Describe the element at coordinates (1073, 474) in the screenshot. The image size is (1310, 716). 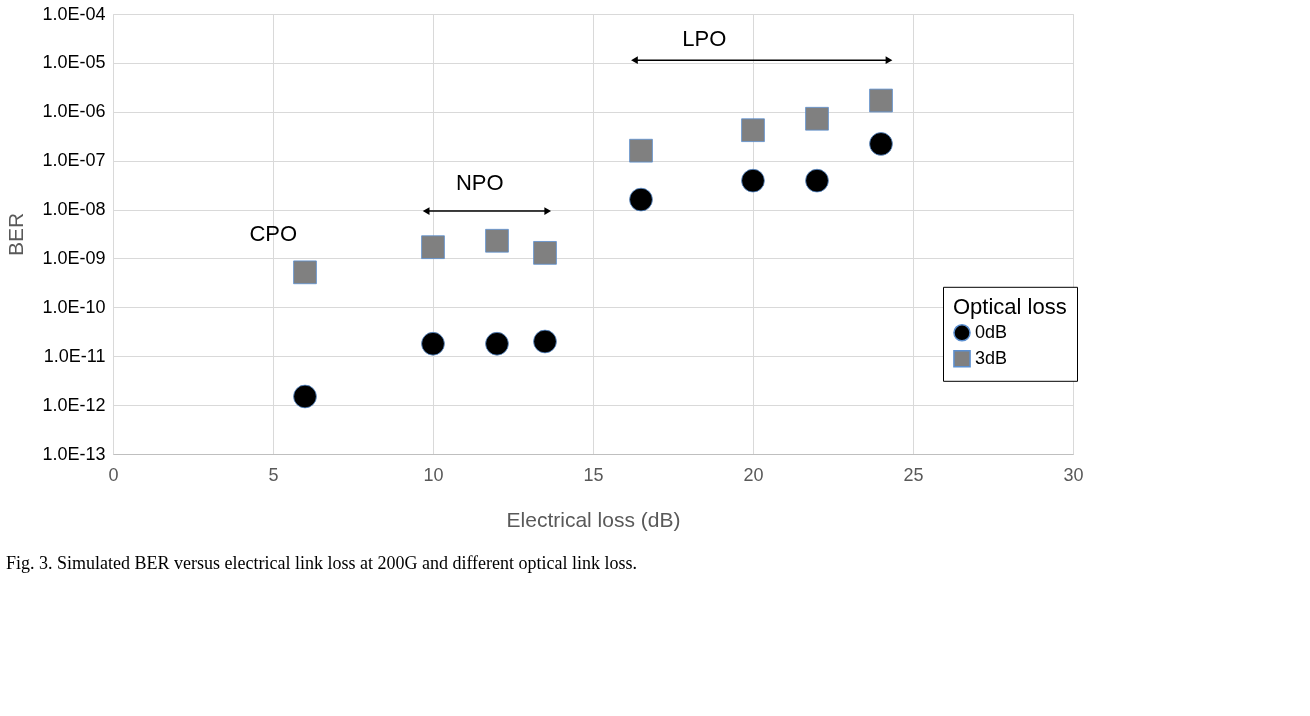
I see `x-tick-label: 30` at that location.